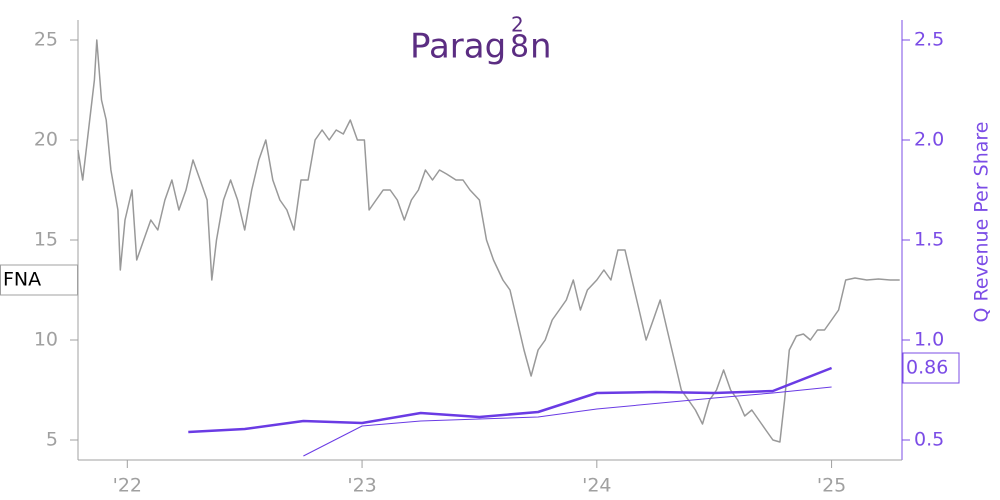  I want to click on logo-text: n, so click(541, 47).